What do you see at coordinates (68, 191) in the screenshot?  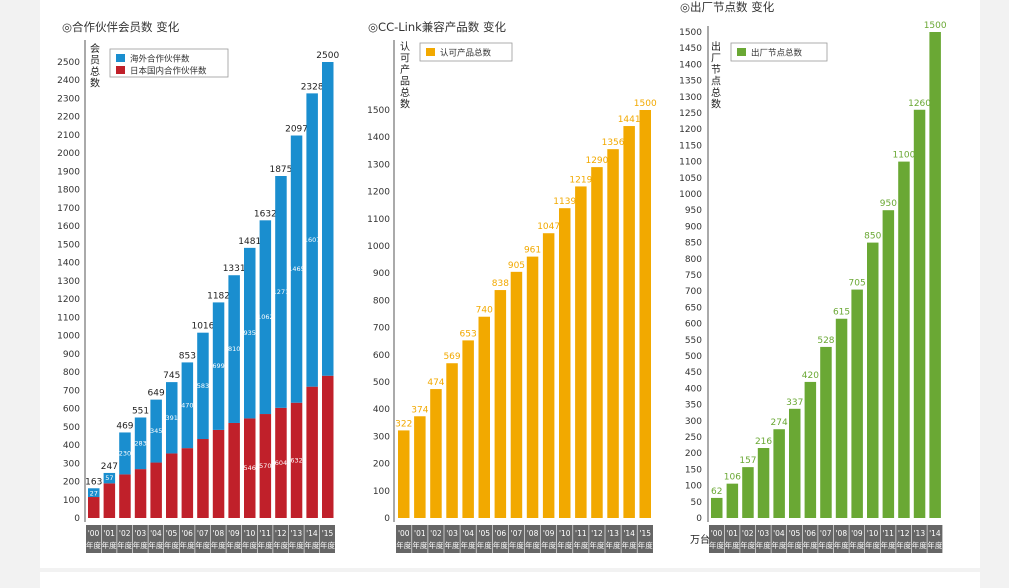 I see `y-tick-label: 1800` at bounding box center [68, 191].